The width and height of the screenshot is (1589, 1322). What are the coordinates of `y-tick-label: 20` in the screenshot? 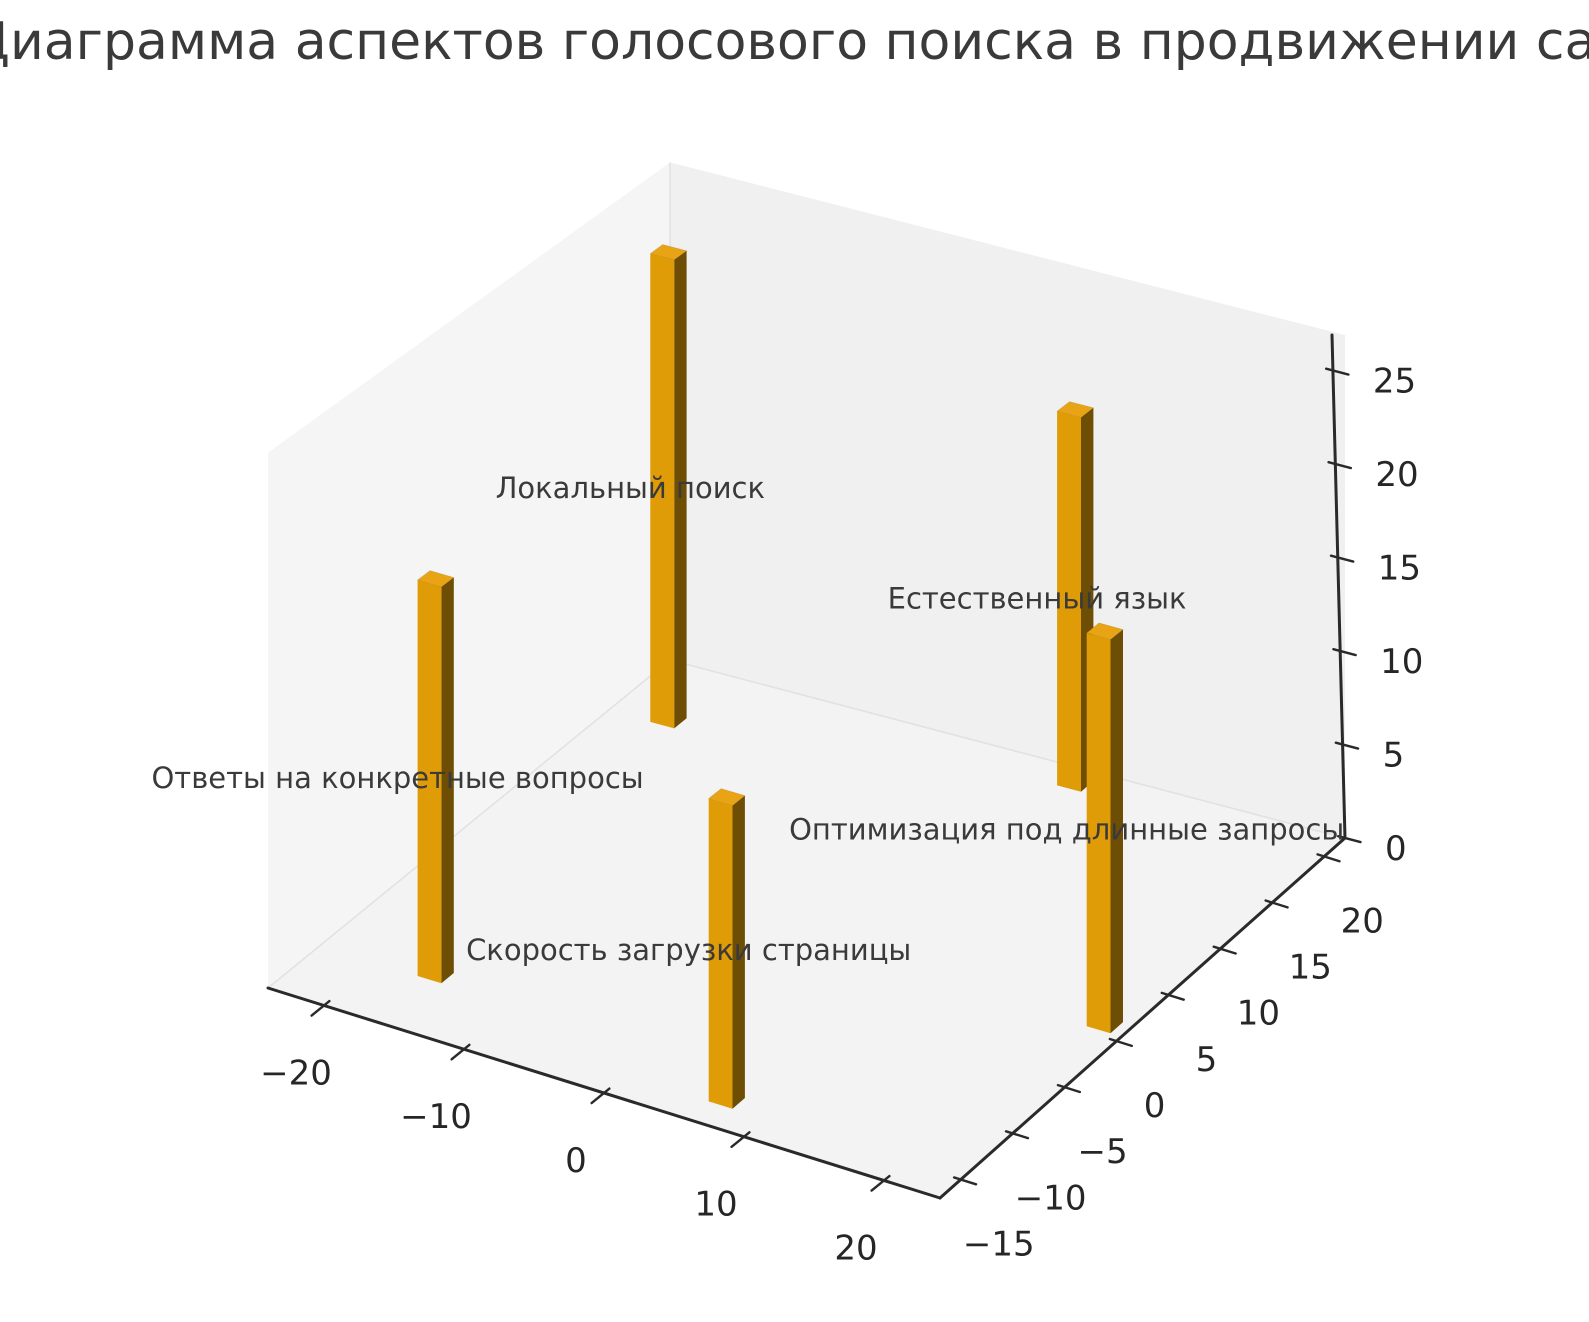 It's located at (1362, 921).